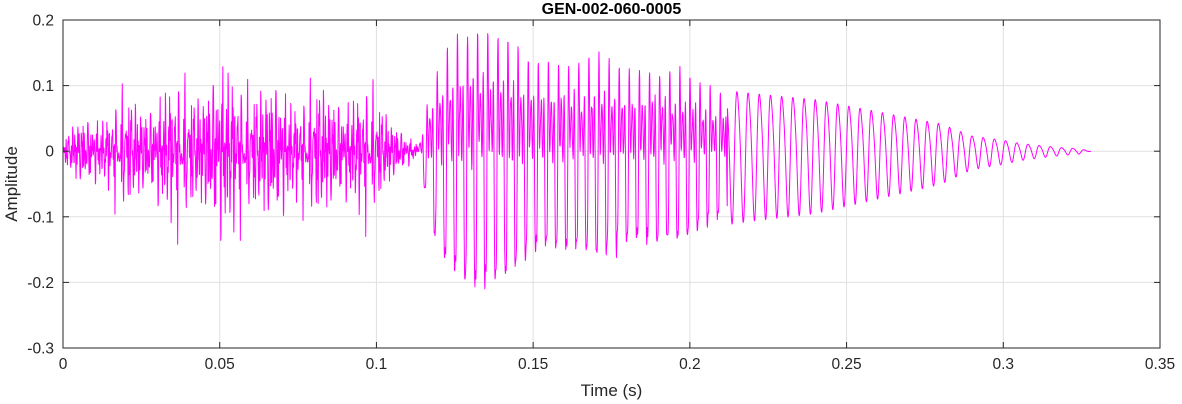 The width and height of the screenshot is (1182, 404). I want to click on y-tick-labels: -0.3 -0.2 -0.1 0 0.1 0.2, so click(40, 185).